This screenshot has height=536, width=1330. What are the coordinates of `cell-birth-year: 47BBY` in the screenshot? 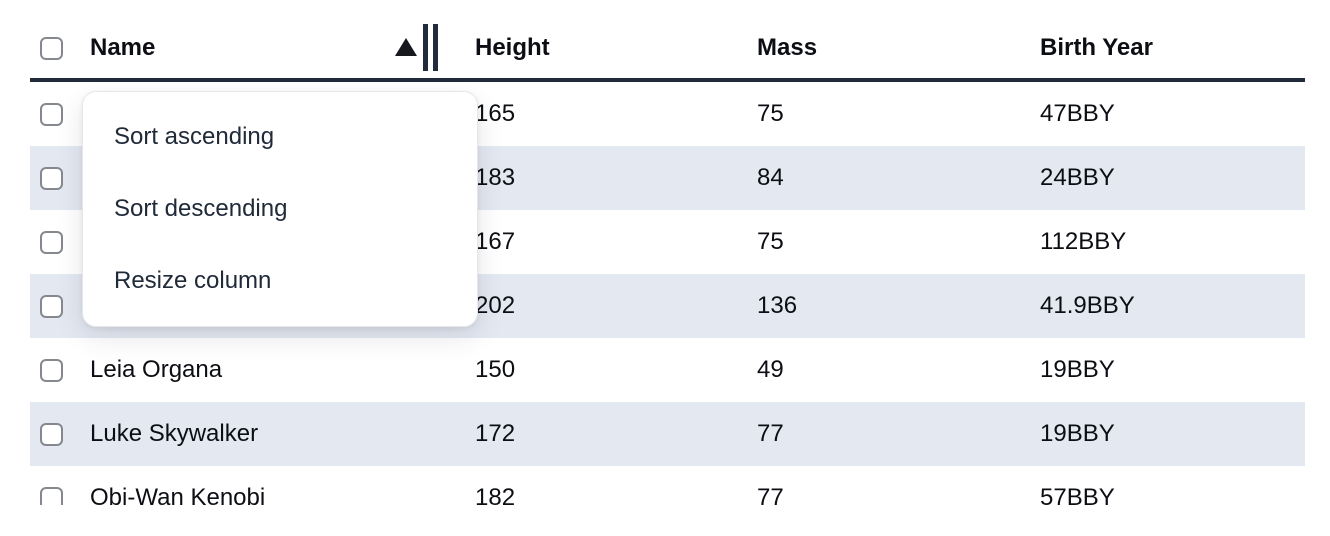 It's located at (1077, 113).